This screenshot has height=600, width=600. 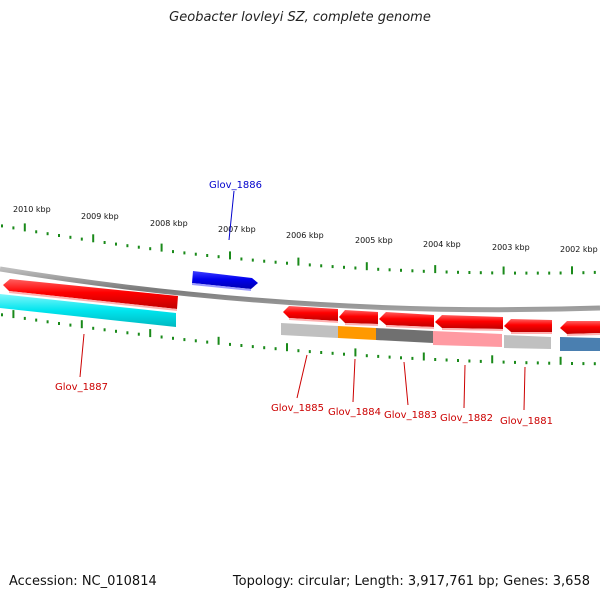 What do you see at coordinates (32, 209) in the screenshot?
I see `ruler-label: 2010 kbp` at bounding box center [32, 209].